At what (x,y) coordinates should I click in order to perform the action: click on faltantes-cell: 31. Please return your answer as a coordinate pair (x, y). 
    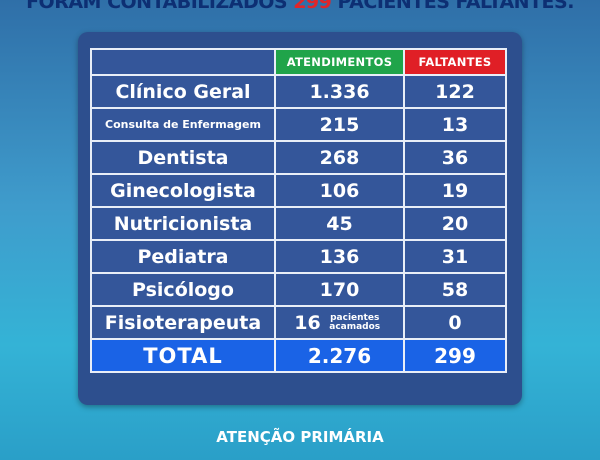
    Looking at the image, I should click on (455, 256).